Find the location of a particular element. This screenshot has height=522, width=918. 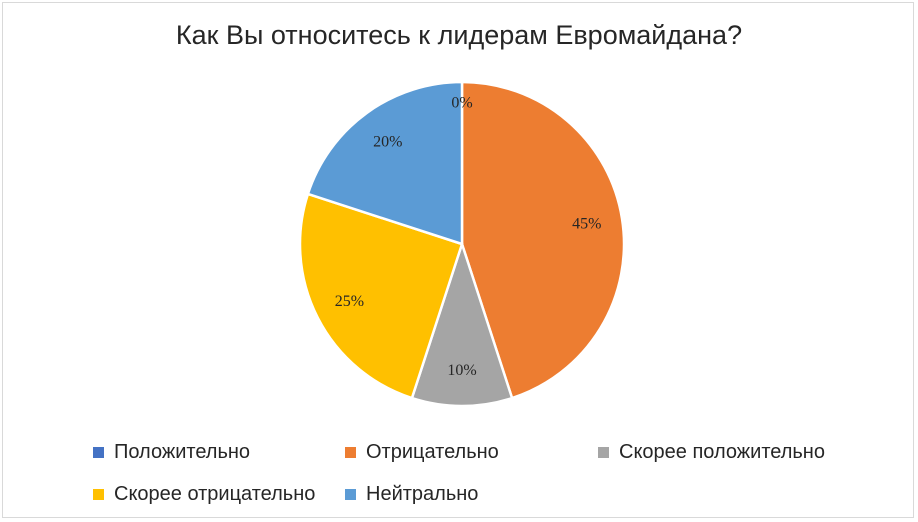

data-label: 25% is located at coordinates (349, 301).